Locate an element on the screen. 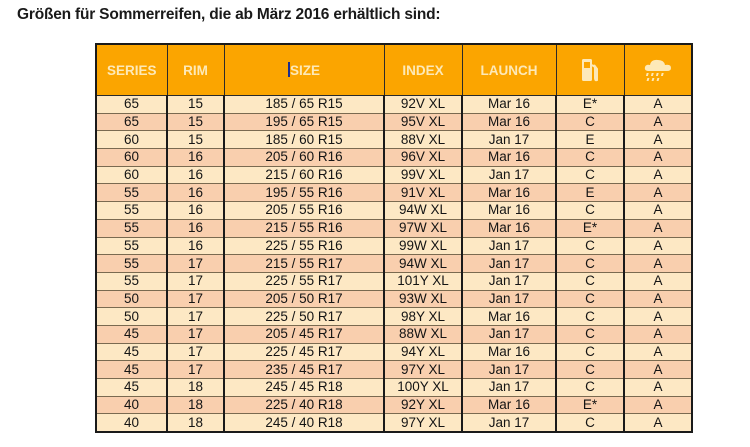  cell-size: 235 / 45 R17 is located at coordinates (304, 369).